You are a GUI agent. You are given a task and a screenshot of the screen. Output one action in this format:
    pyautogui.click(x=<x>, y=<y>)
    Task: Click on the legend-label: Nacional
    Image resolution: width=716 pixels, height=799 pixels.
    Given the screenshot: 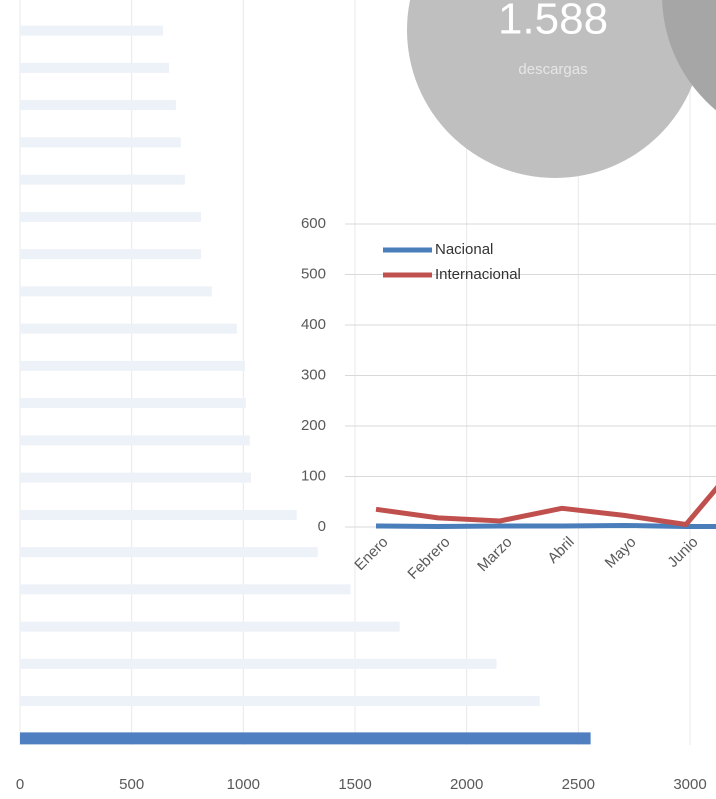 What is the action you would take?
    pyautogui.click(x=464, y=249)
    